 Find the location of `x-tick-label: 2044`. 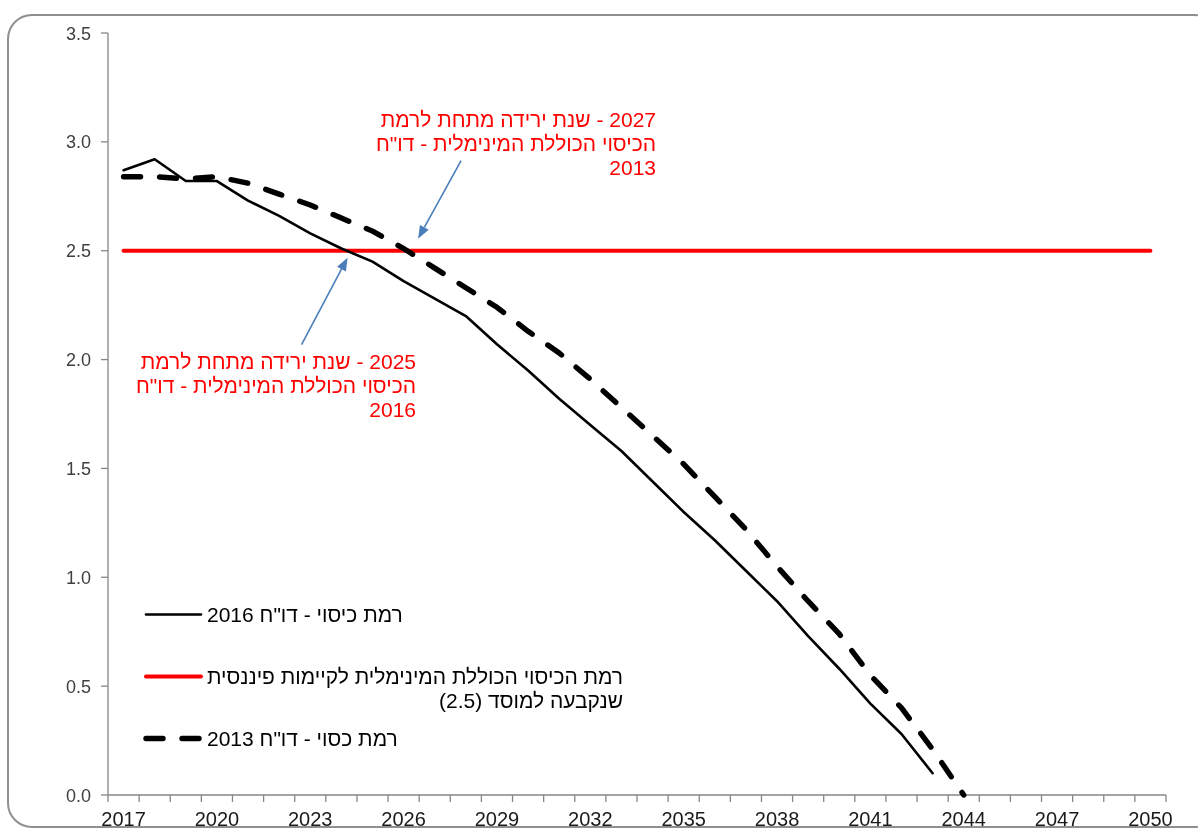

x-tick-label: 2044 is located at coordinates (963, 819).